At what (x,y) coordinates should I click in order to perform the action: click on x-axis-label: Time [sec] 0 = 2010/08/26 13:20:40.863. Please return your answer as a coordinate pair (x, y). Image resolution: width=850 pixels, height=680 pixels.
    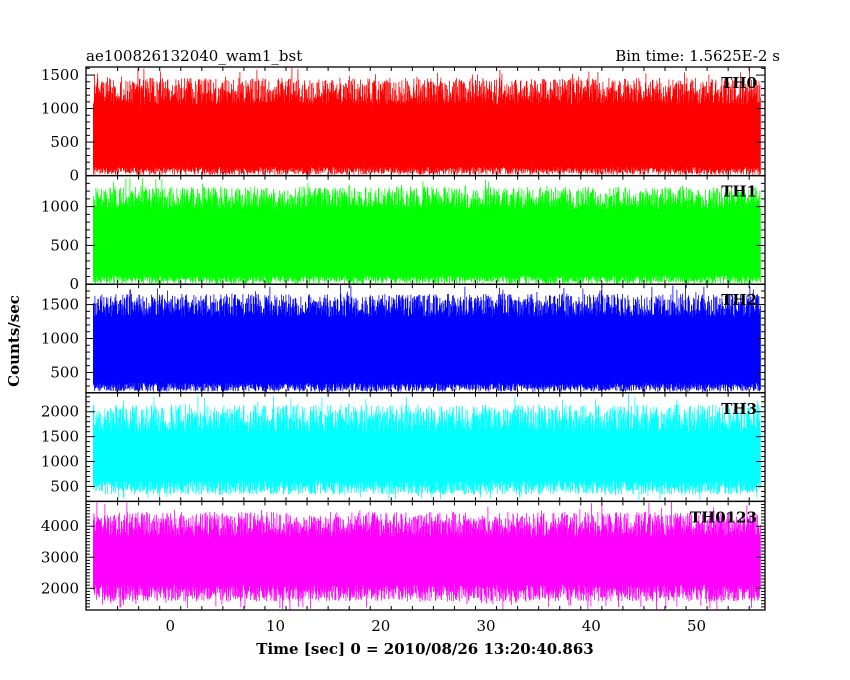
    Looking at the image, I should click on (424, 649).